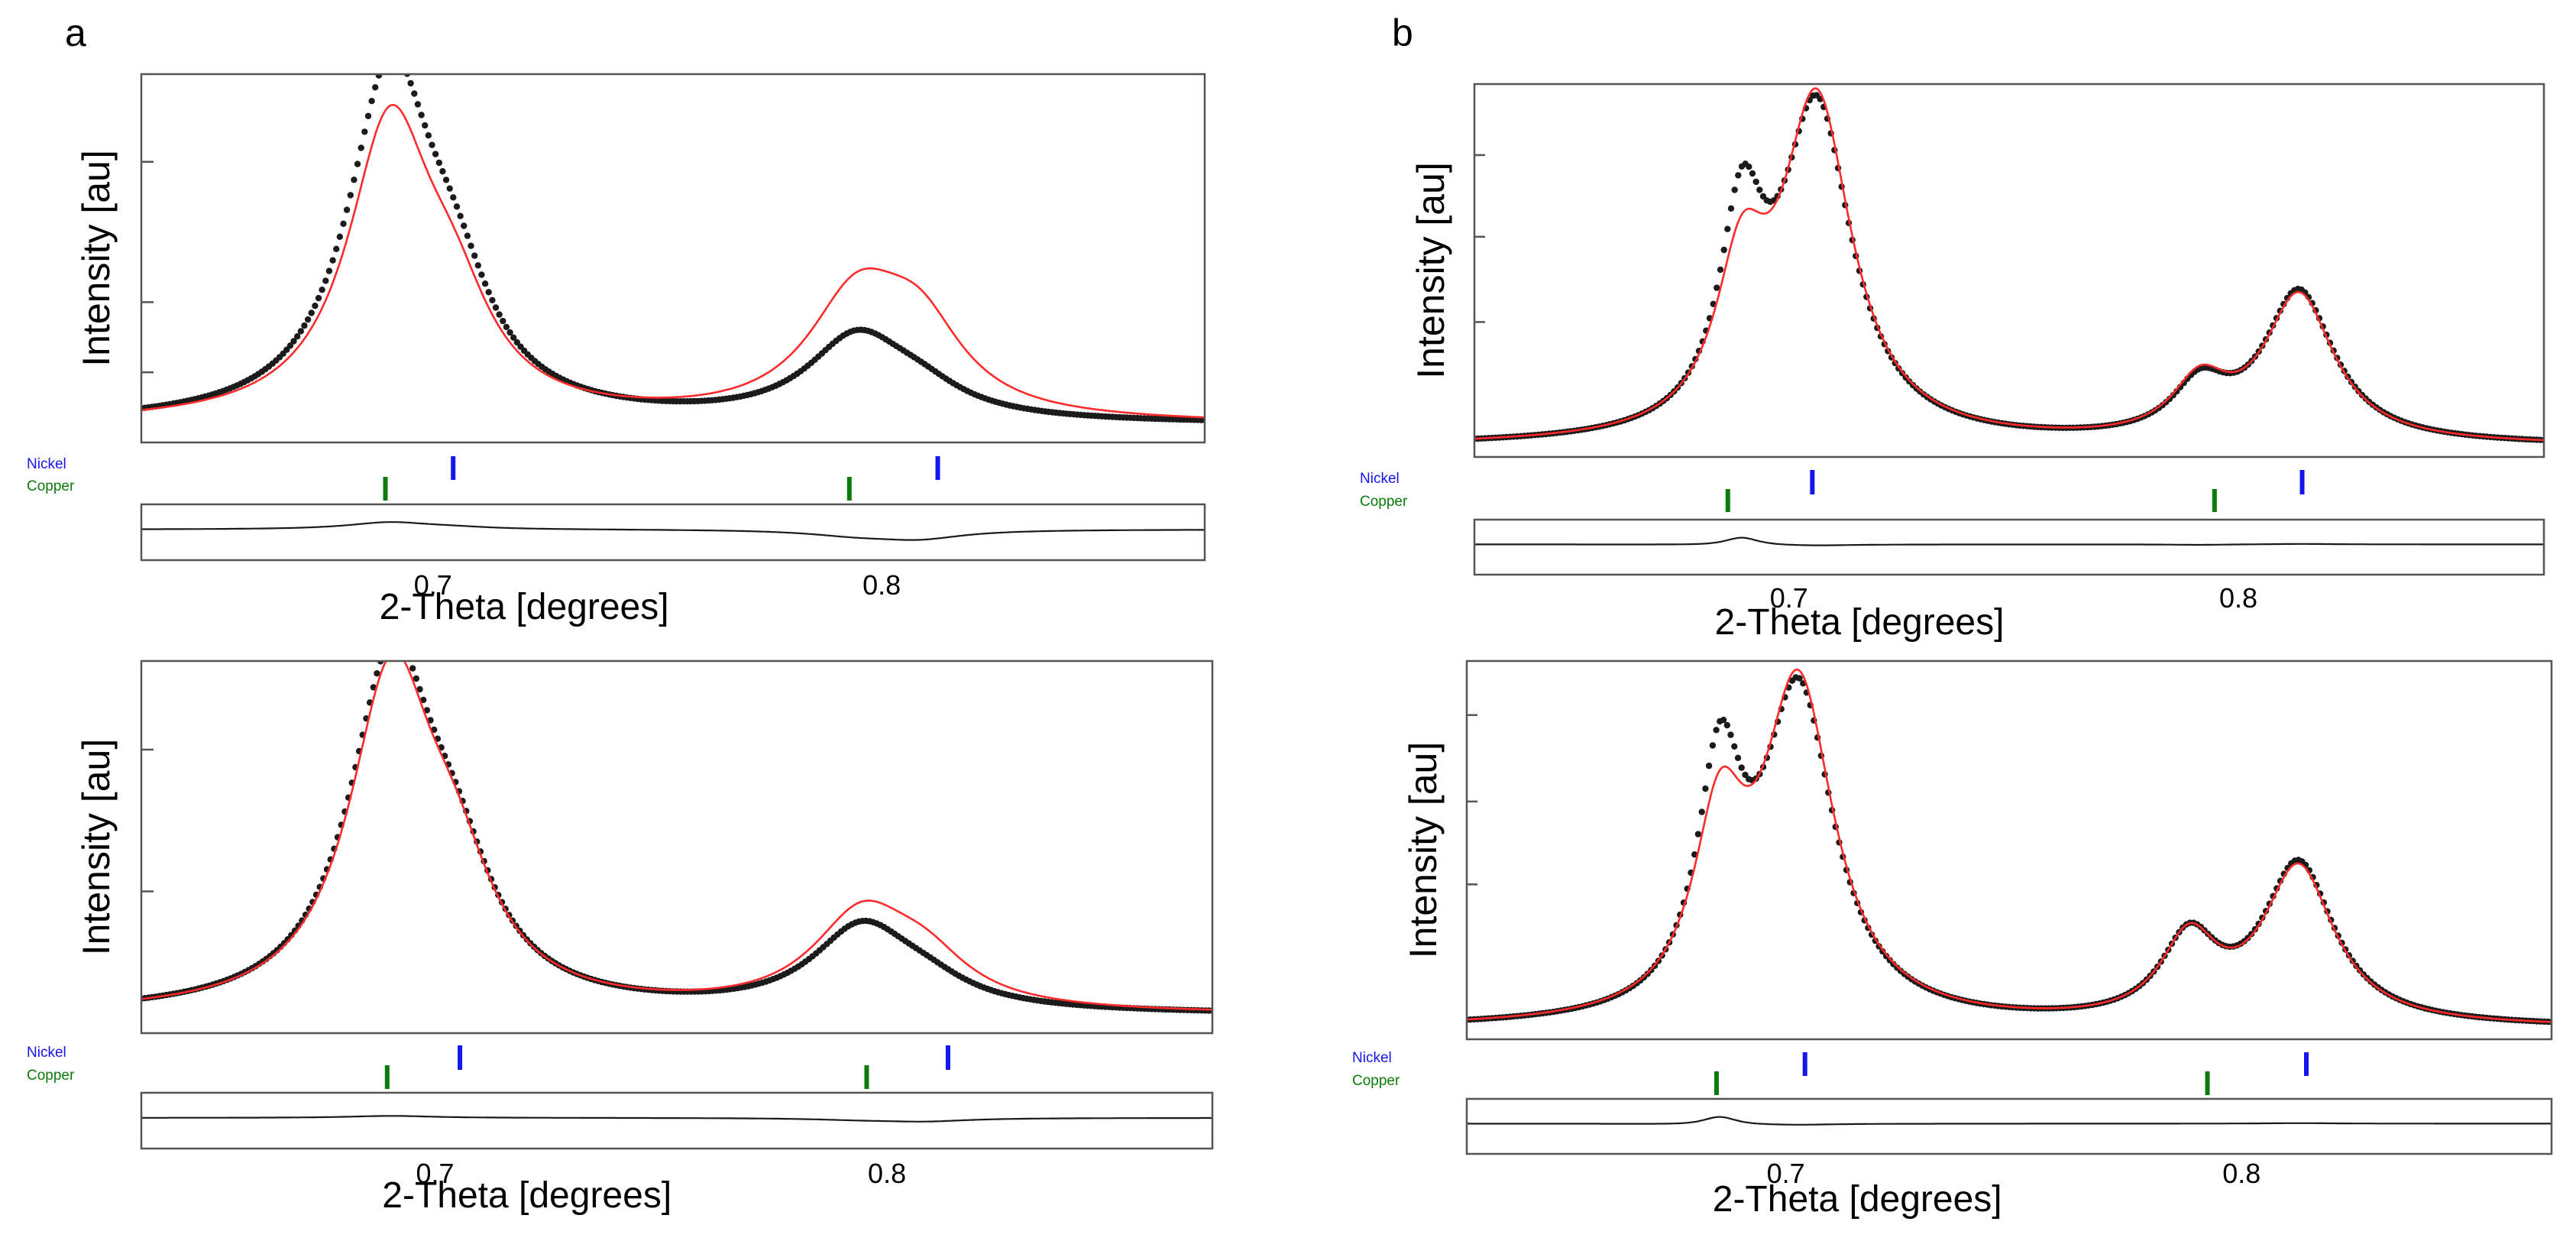  I want to click on plot-frame, so click(2009, 271).